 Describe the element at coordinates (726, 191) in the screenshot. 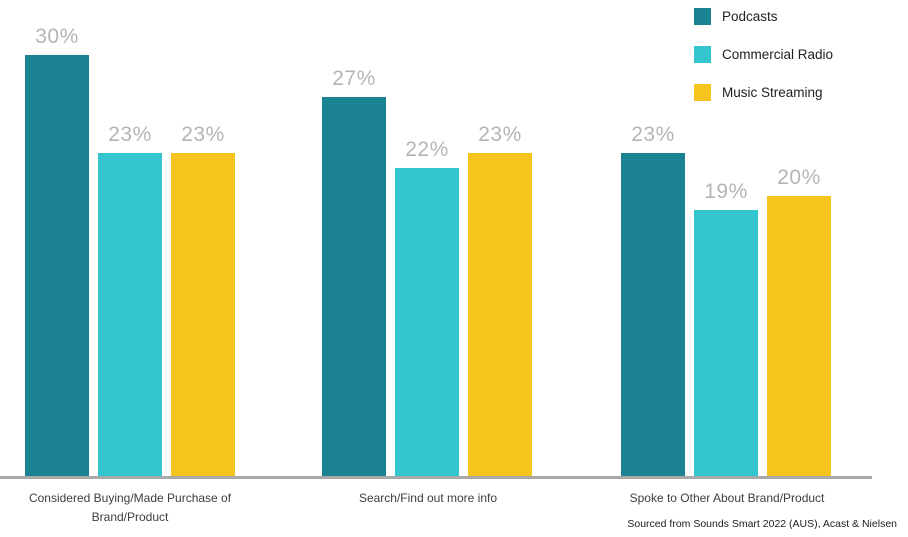

I see `bar-value-label: 19%` at that location.